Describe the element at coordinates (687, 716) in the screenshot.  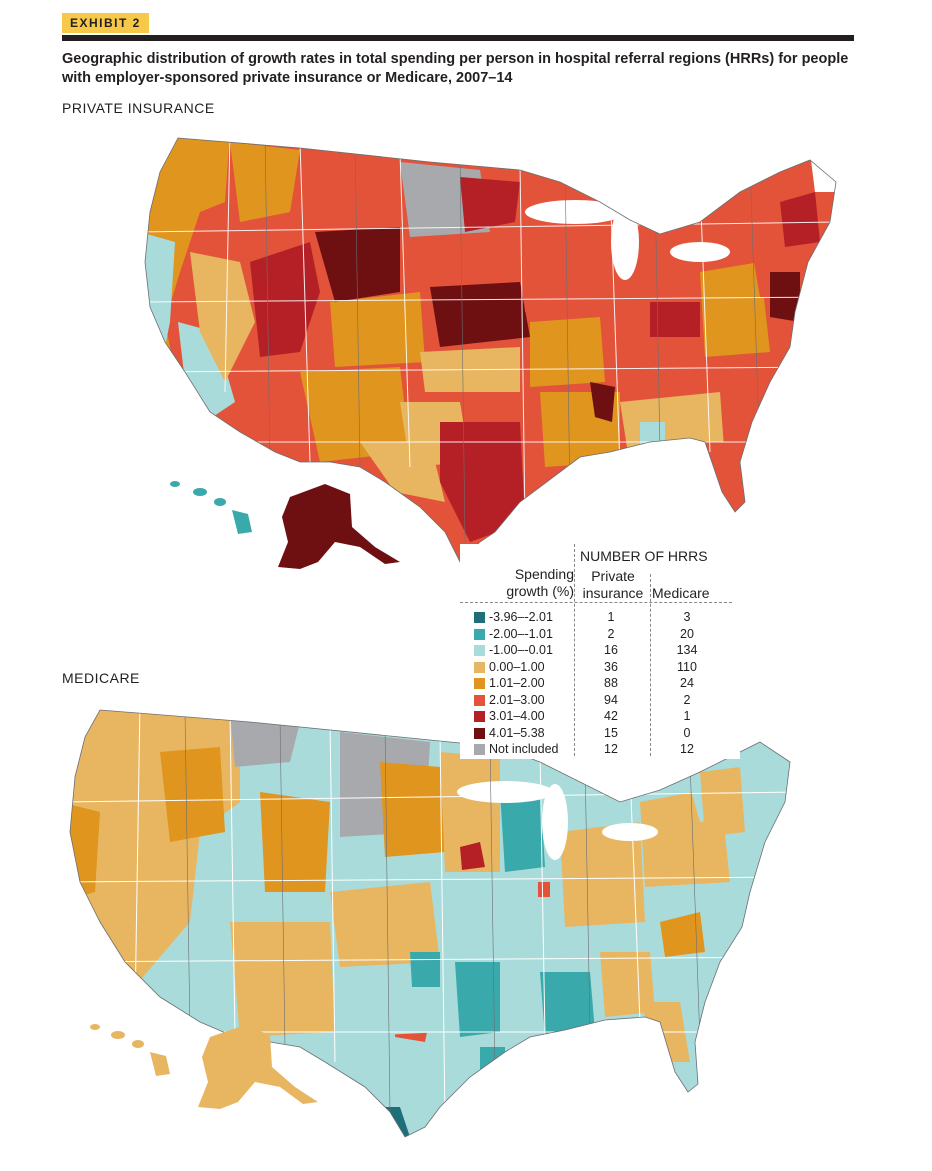
I see `legend-medicare-count: 1` at that location.